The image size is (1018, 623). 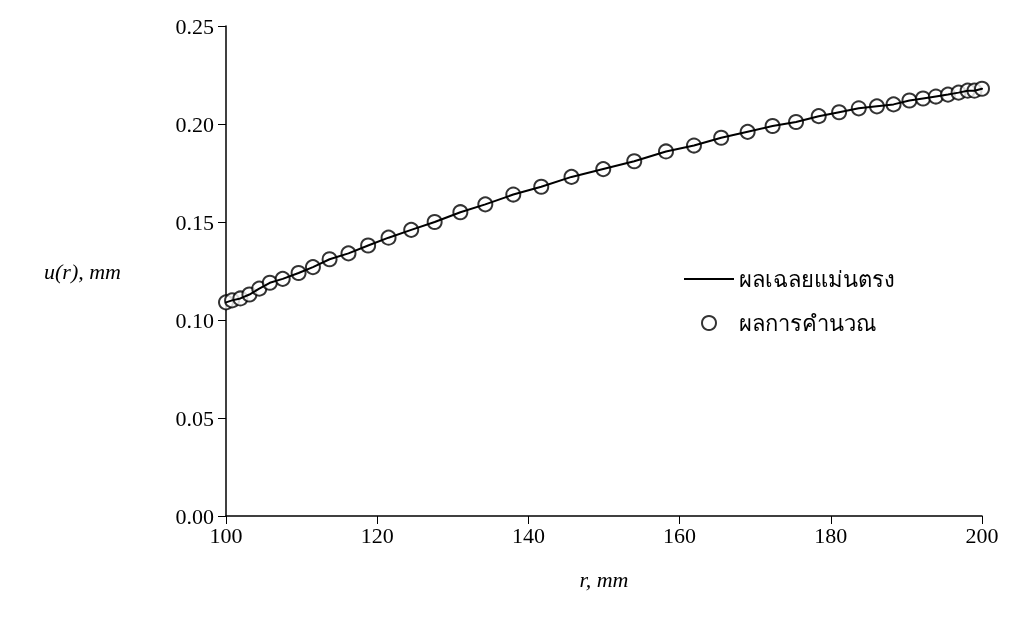 I want to click on legend-label: ผลเฉลยแม่นตรง, so click(x=817, y=279).